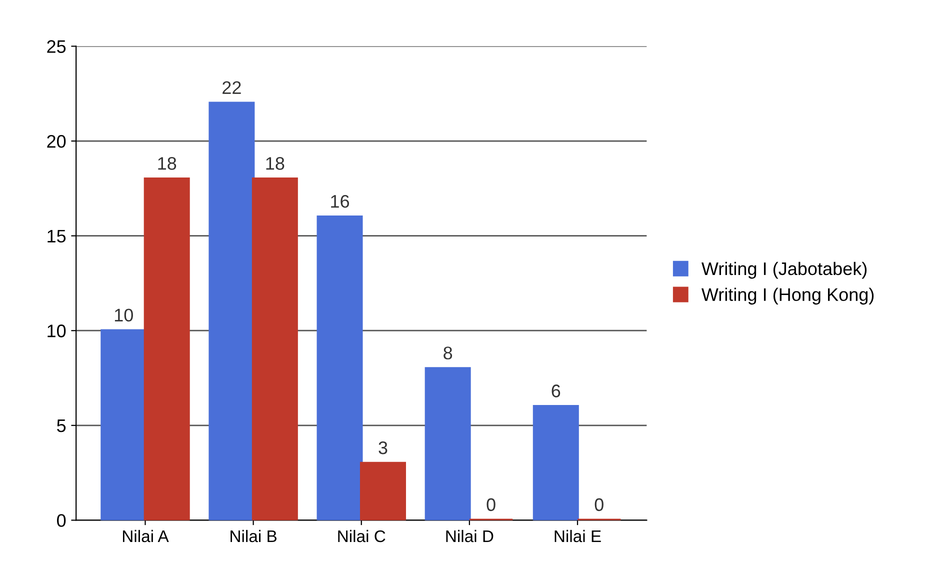 This screenshot has width=951, height=578. What do you see at coordinates (788, 296) in the screenshot?
I see `legend-label: Writing I (Hong Kong)` at bounding box center [788, 296].